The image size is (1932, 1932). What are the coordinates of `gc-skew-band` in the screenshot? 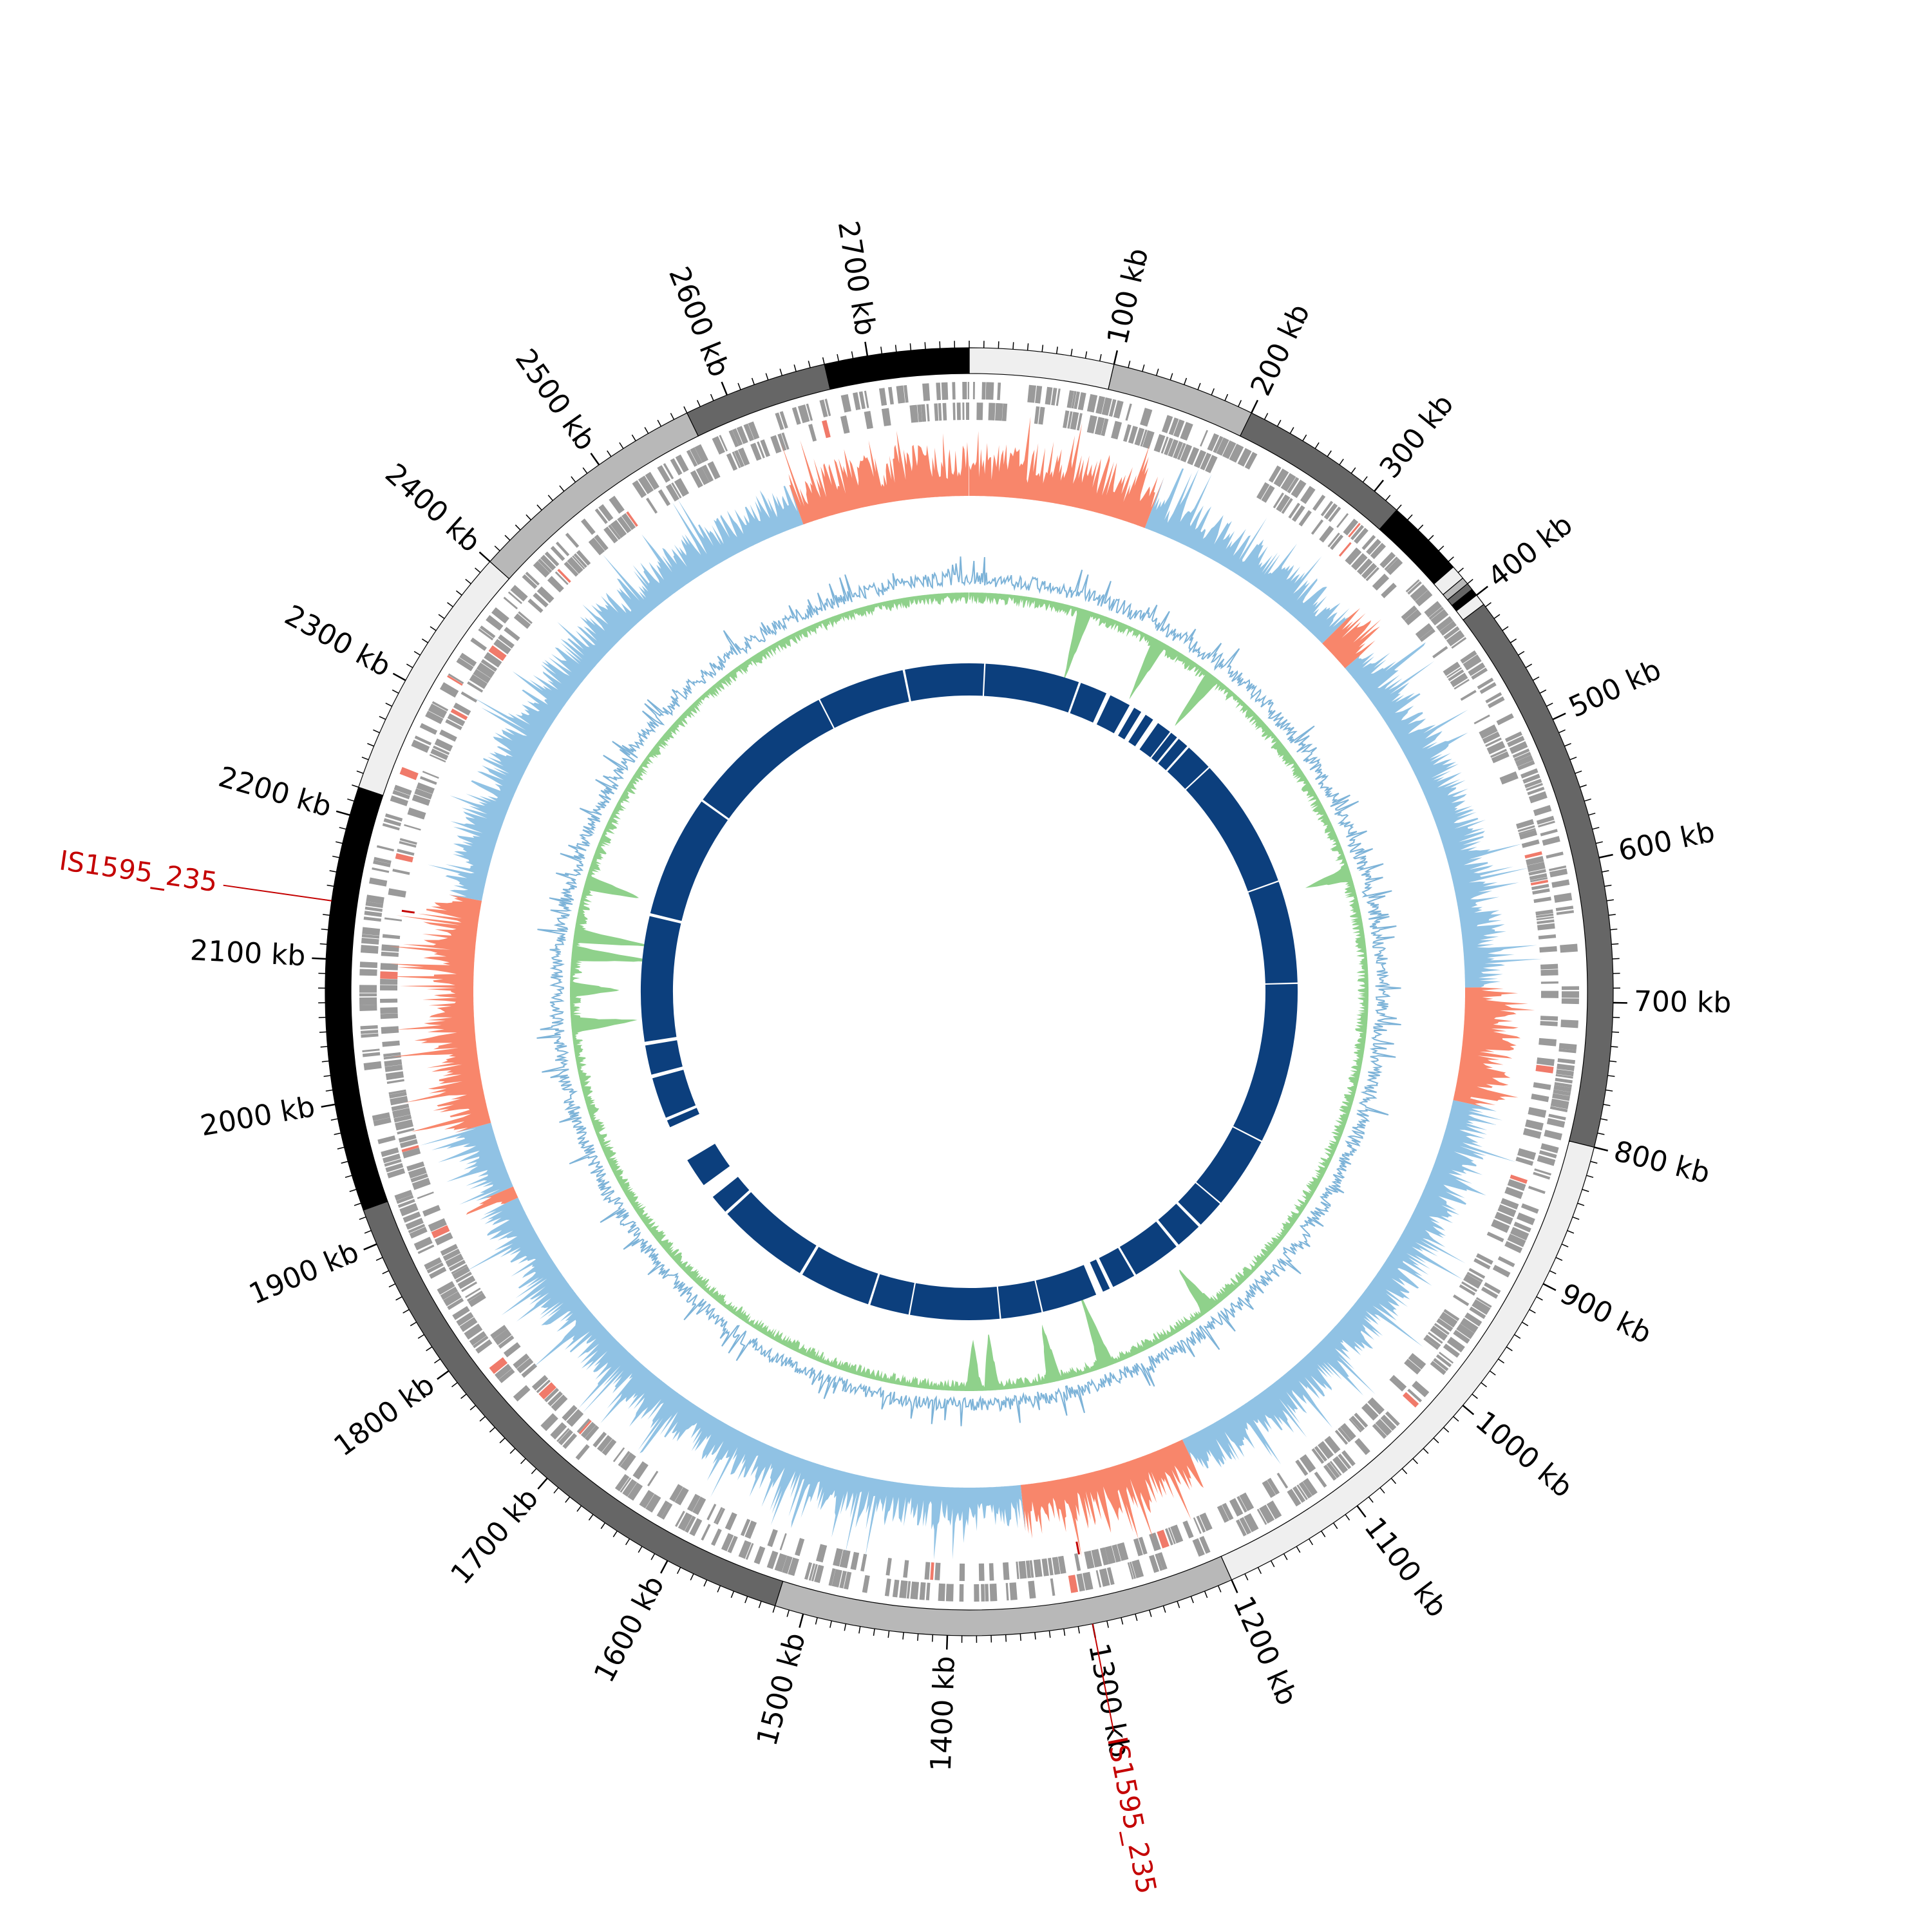 It's located at (492, 1200).